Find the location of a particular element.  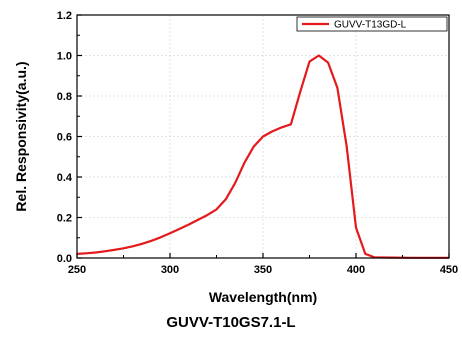

figure-caption: GUVV-T10GS7.1-L is located at coordinates (231, 322).